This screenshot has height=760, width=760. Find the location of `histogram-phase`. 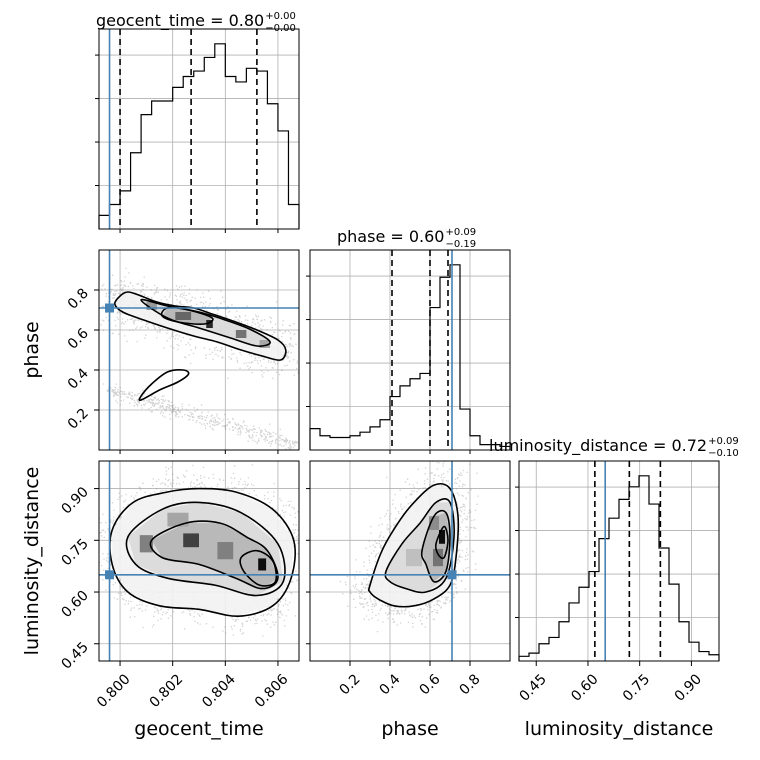

histogram-phase is located at coordinates (410, 357).